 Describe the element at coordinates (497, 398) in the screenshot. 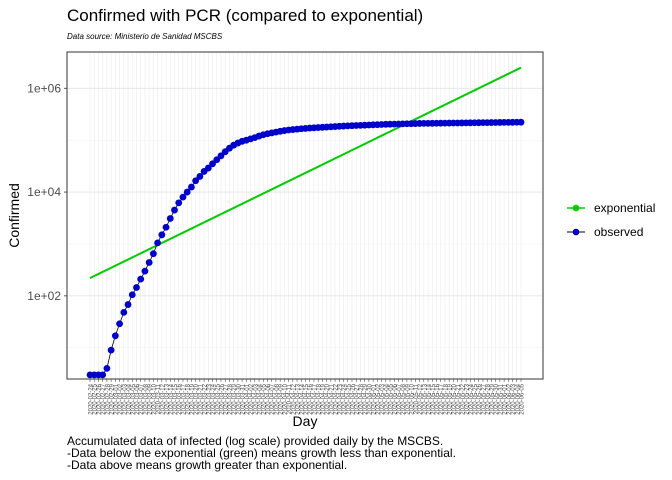

I see `x-tick-label: 2020-05-30` at that location.